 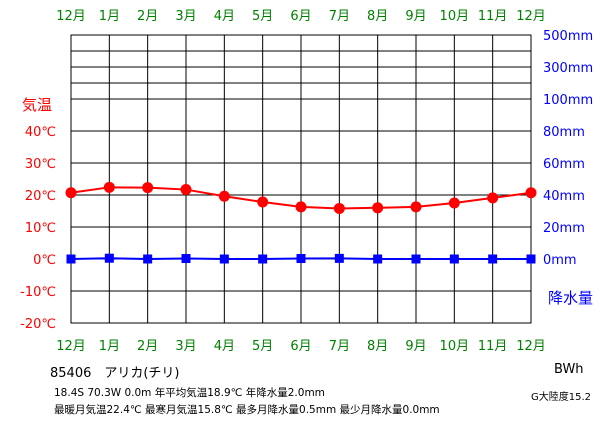 I want to click on month-label-top: 8月, so click(x=377, y=16).